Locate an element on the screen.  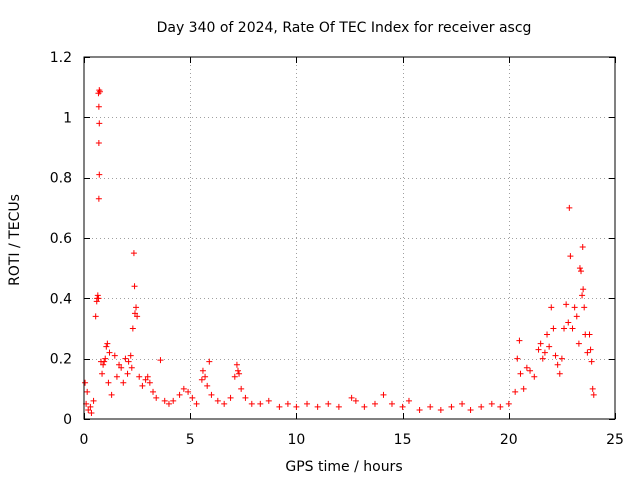
y-tick-label: 1 is located at coordinates (67, 118).